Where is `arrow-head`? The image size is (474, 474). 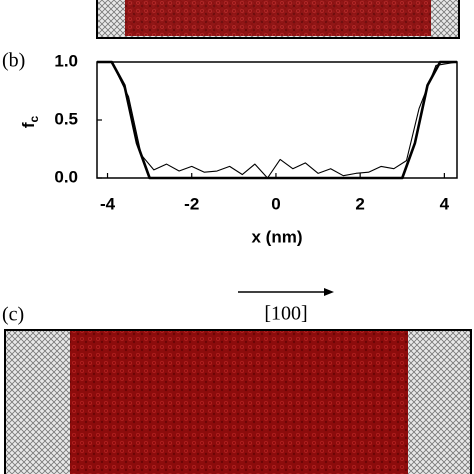
arrow-head is located at coordinates (329, 292).